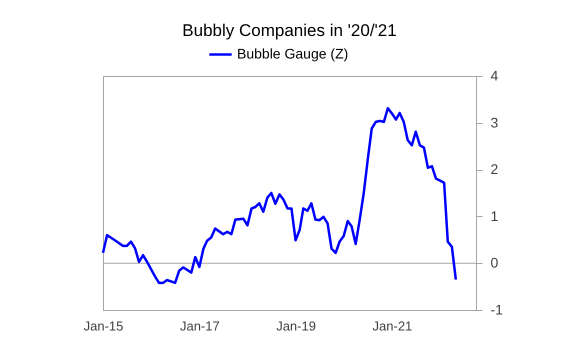 The image size is (565, 346). Describe the element at coordinates (104, 326) in the screenshot. I see `x-tick-label: Jan-15` at that location.